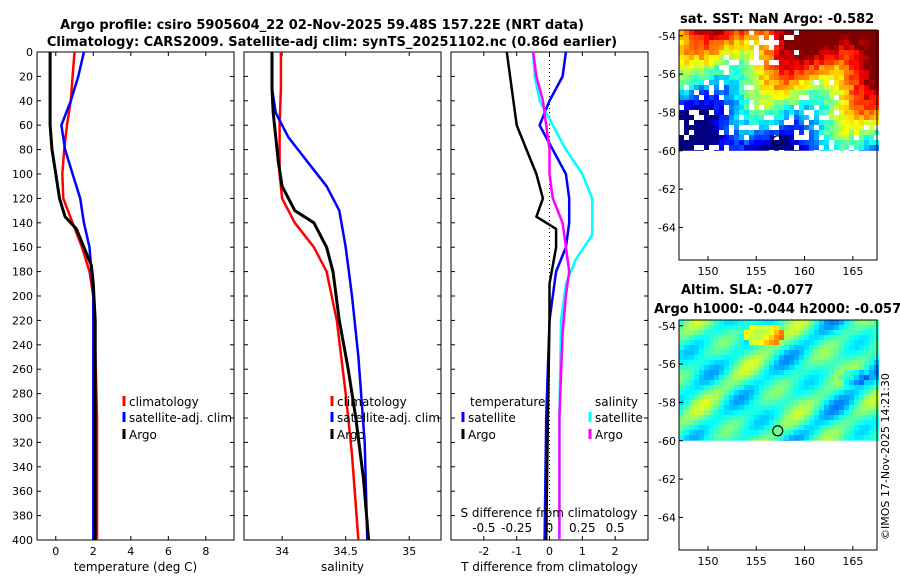  I want to click on salinity-xtick-label: 34.5, so click(345, 551).